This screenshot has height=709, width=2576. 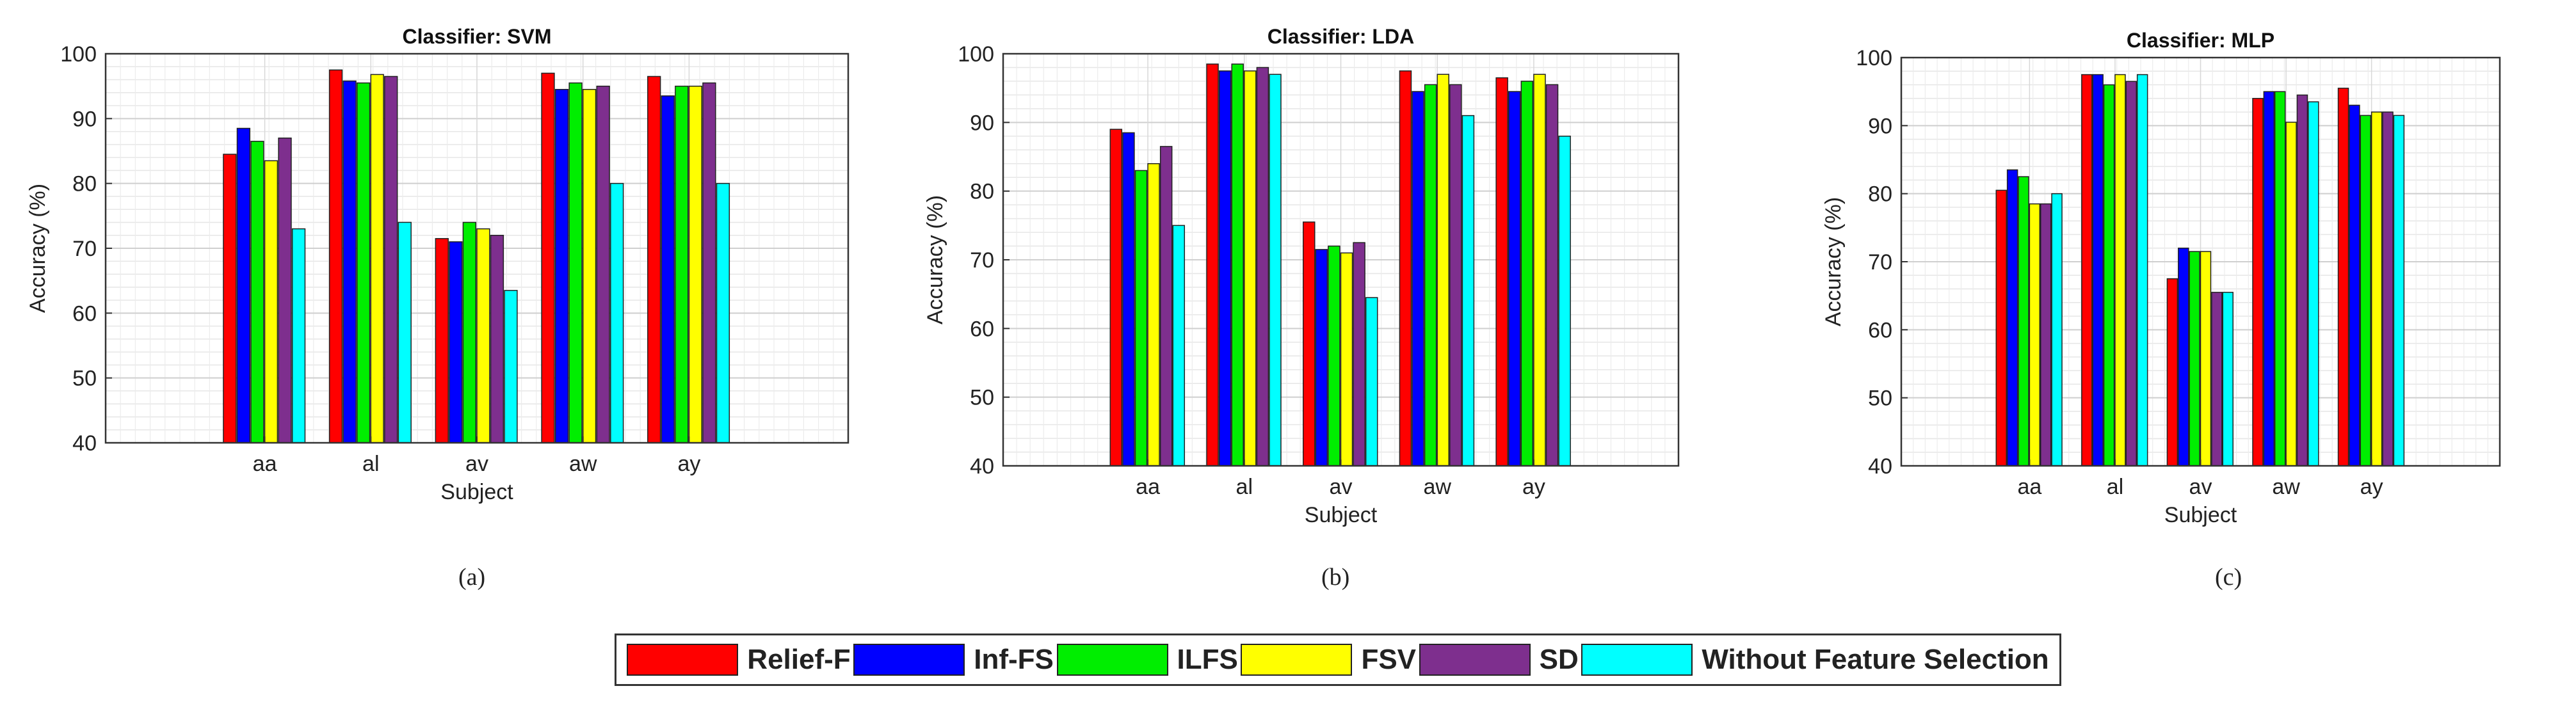 What do you see at coordinates (2371, 487) in the screenshot?
I see `x-tick-label: ay` at bounding box center [2371, 487].